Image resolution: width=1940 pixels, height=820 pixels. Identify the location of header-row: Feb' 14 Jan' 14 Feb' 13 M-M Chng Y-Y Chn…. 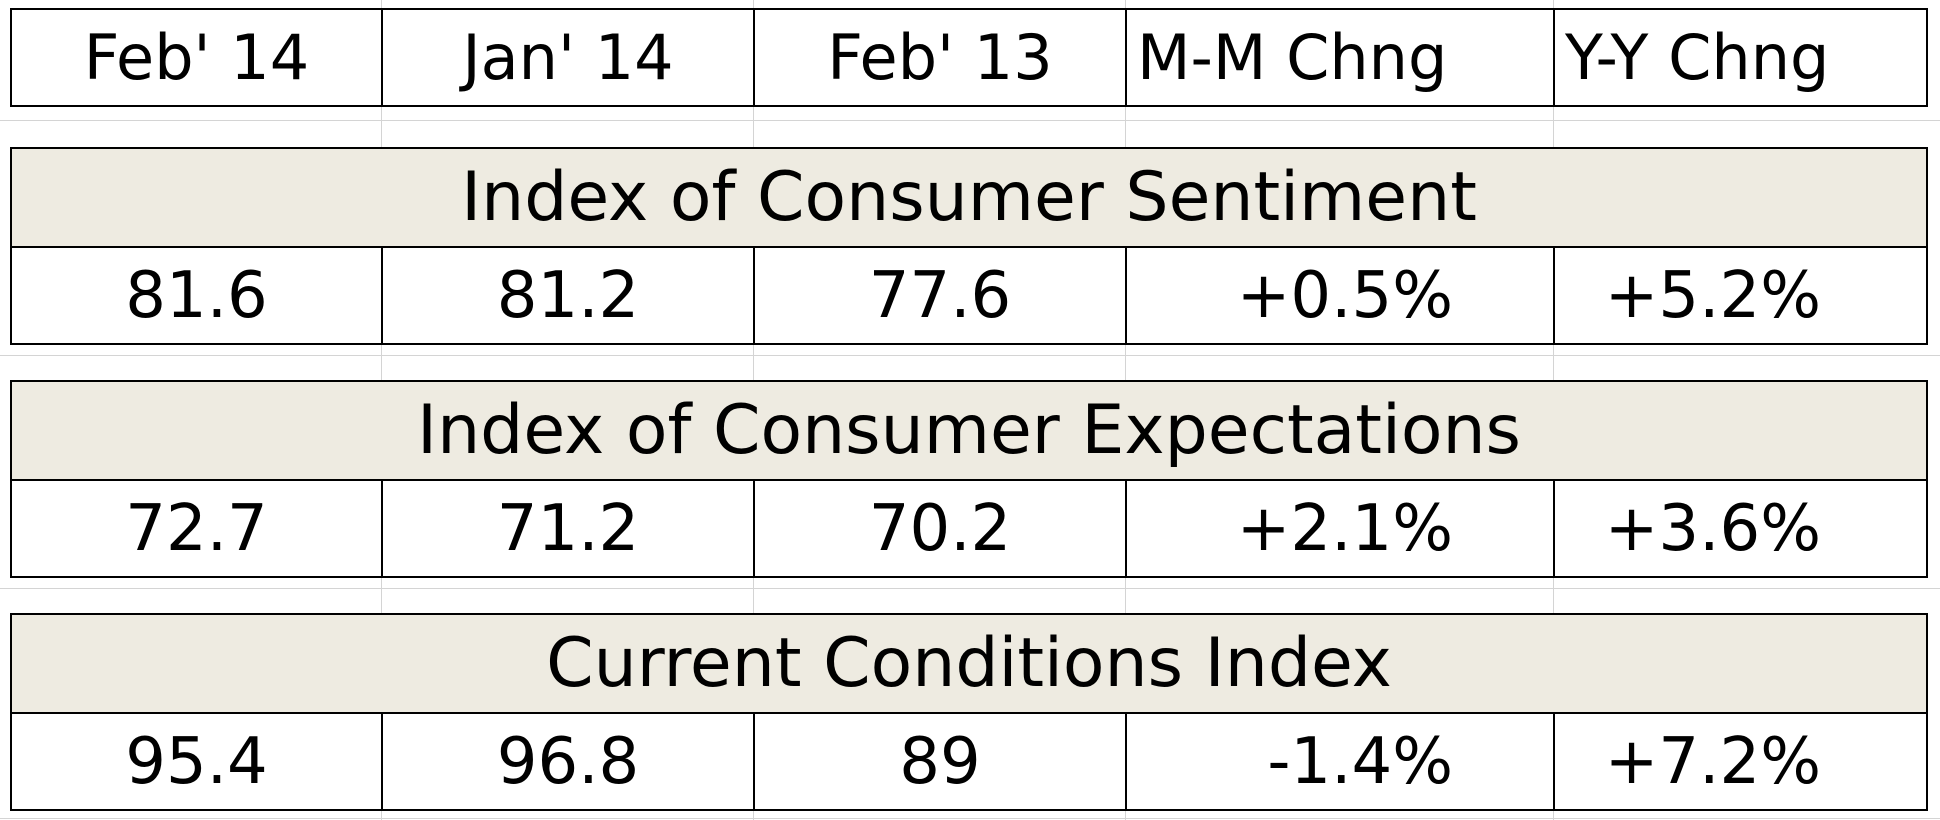
(969, 57).